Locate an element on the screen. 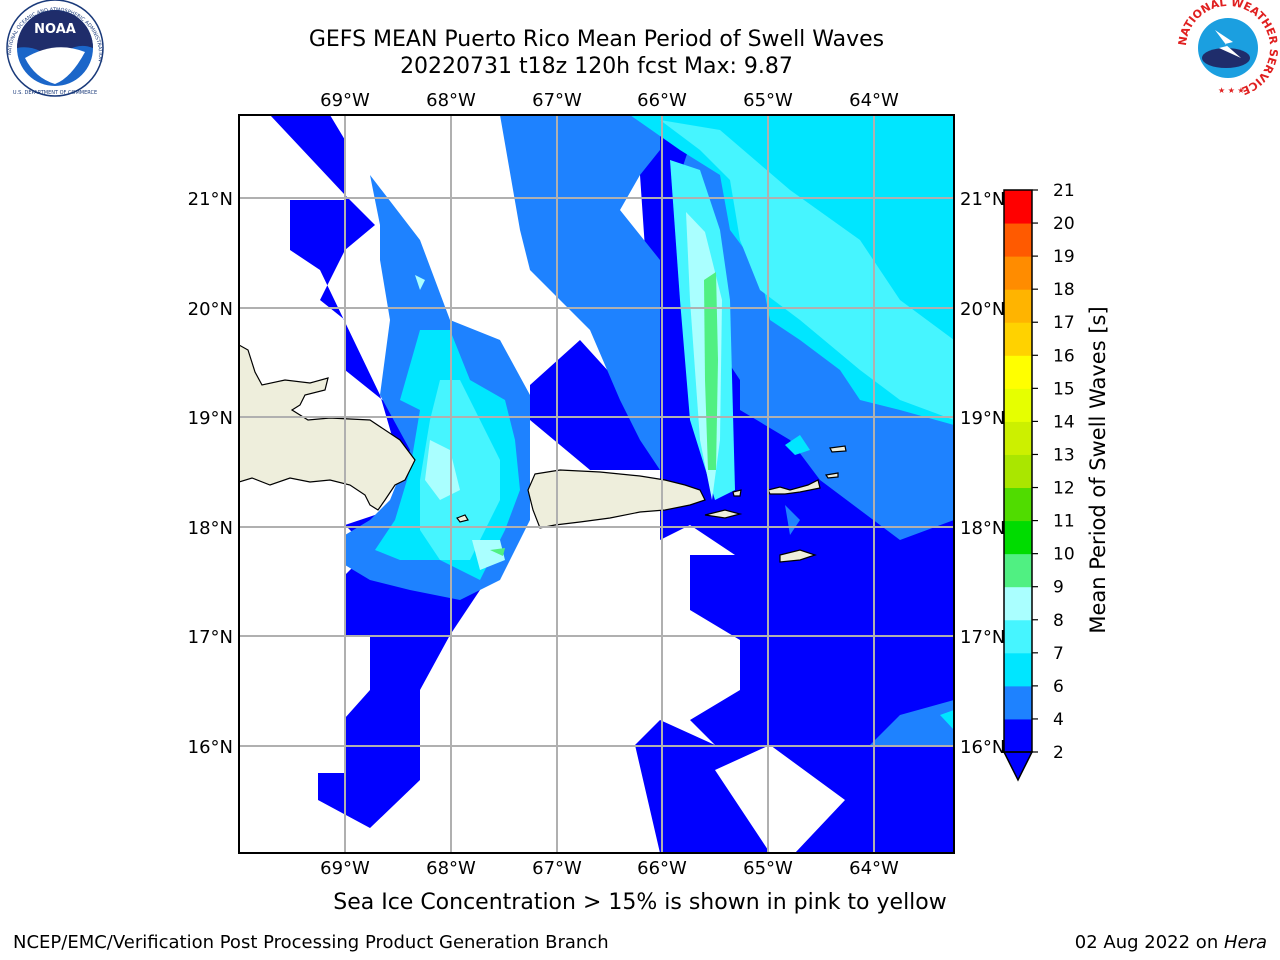 The width and height of the screenshot is (1280, 960). colorbar-tick-label: 17 is located at coordinates (1064, 323).